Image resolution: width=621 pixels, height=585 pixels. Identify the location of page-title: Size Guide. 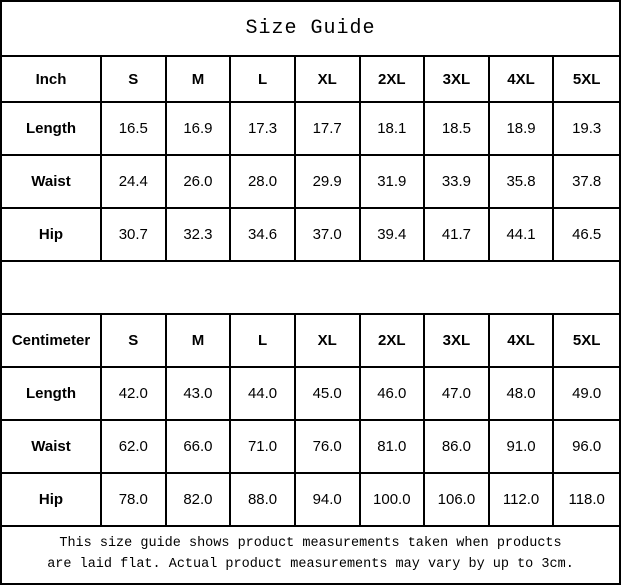
(310, 29).